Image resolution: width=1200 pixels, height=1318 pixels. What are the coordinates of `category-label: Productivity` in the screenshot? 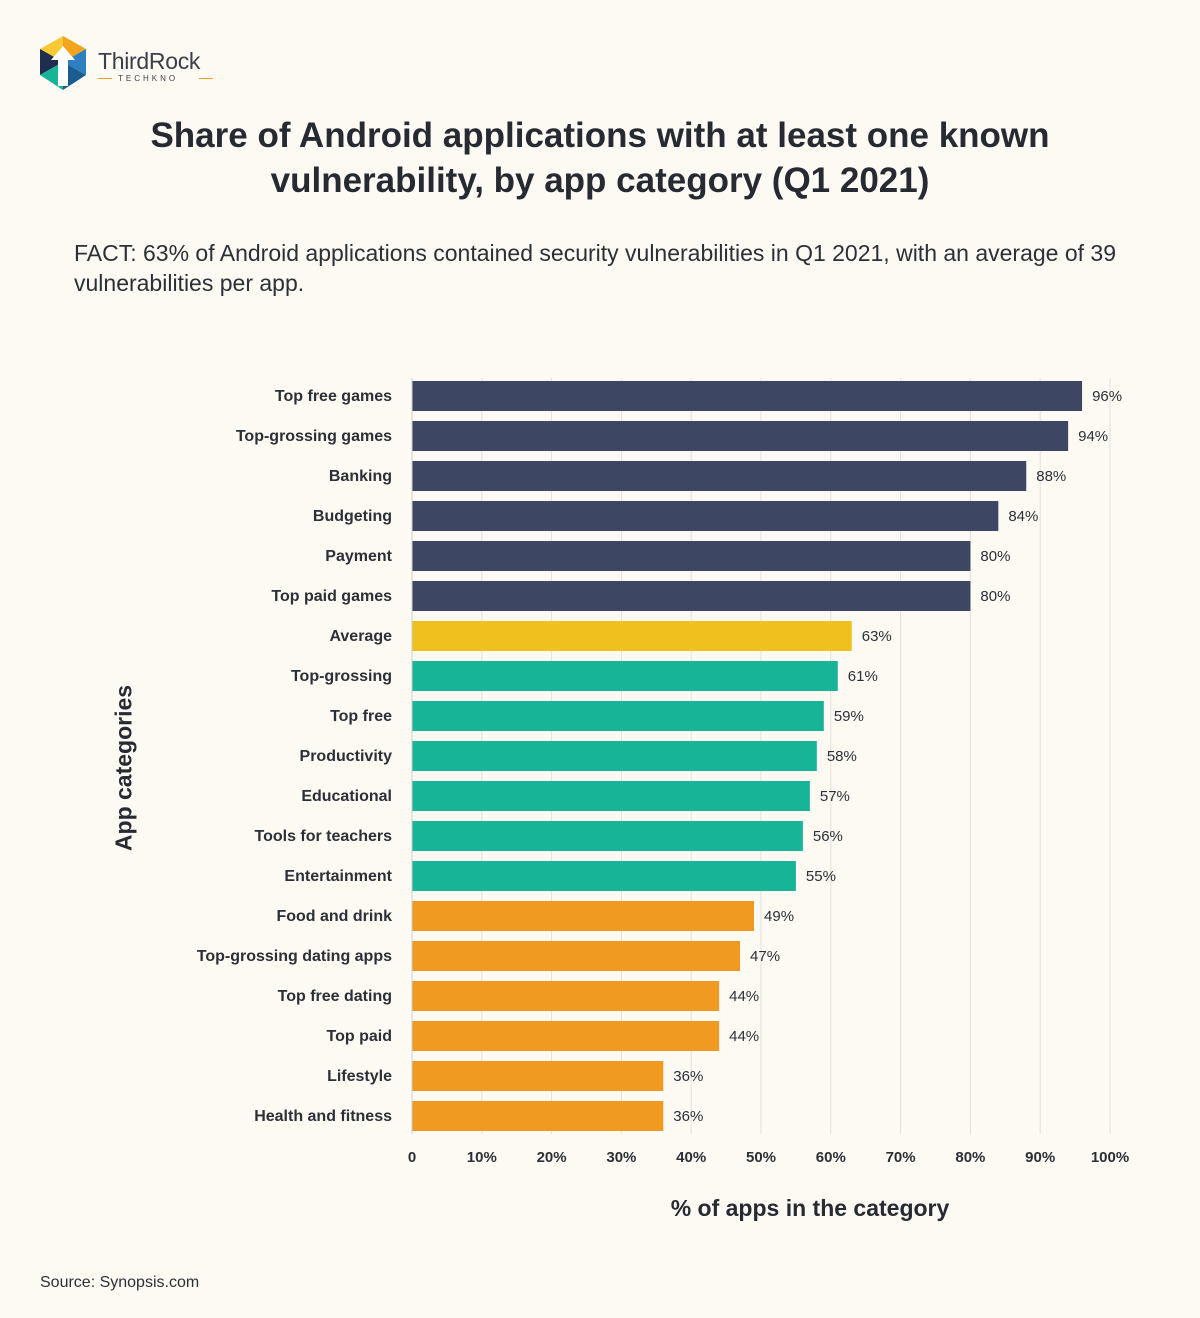 It's located at (346, 756).